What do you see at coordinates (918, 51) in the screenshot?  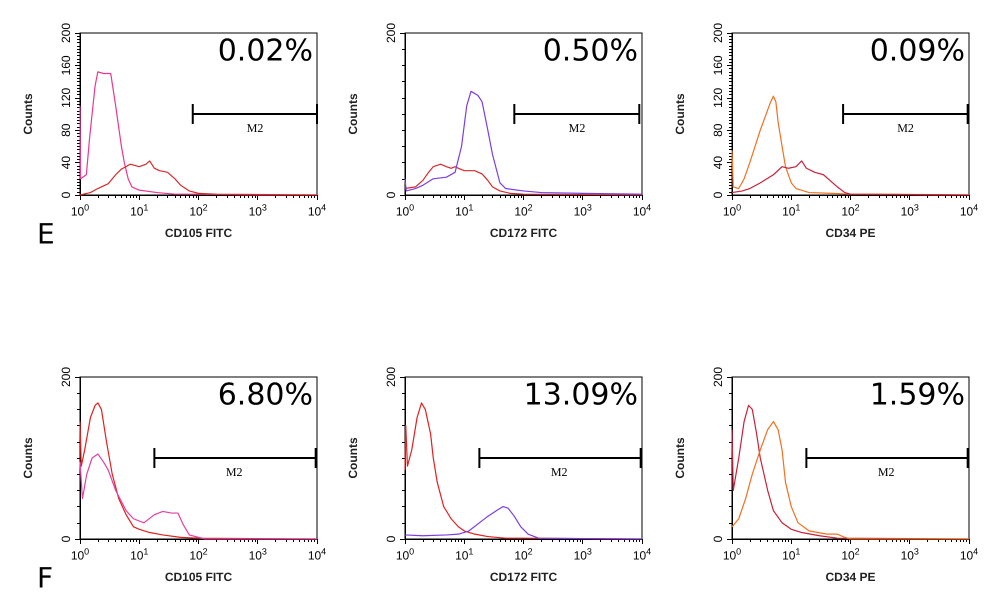 I see `annotation: 0.09%` at bounding box center [918, 51].